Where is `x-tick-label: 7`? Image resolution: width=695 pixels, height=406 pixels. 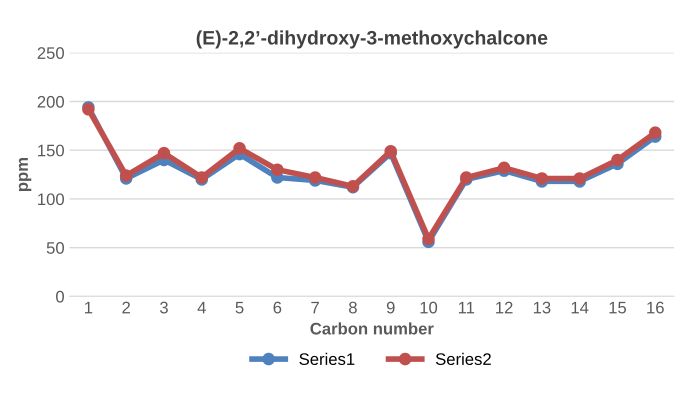
x-tick-label: 7 is located at coordinates (315, 308).